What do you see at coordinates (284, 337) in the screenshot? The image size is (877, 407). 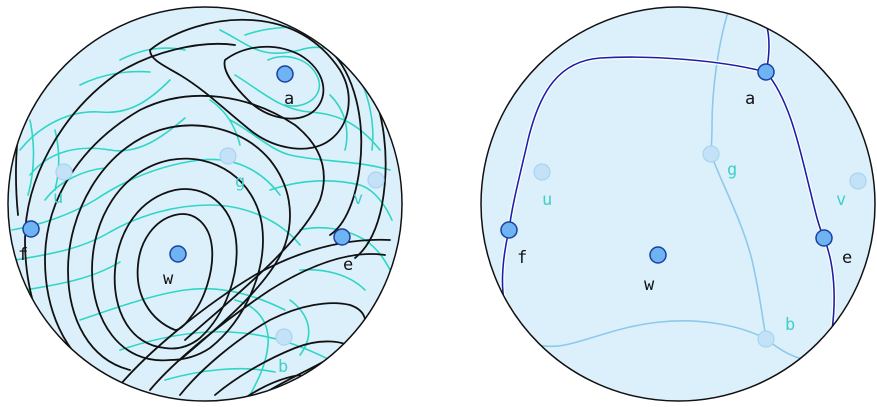 I see `left-node-b` at bounding box center [284, 337].